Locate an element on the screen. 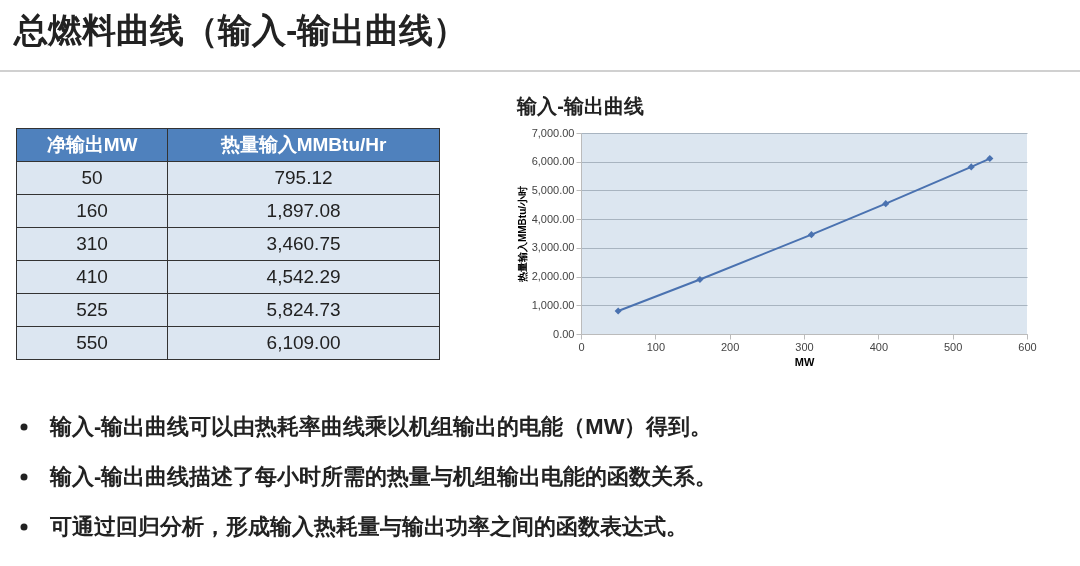 Image resolution: width=1080 pixels, height=566 pixels. y-tick-label: 4,000.00 is located at coordinates (553, 218).